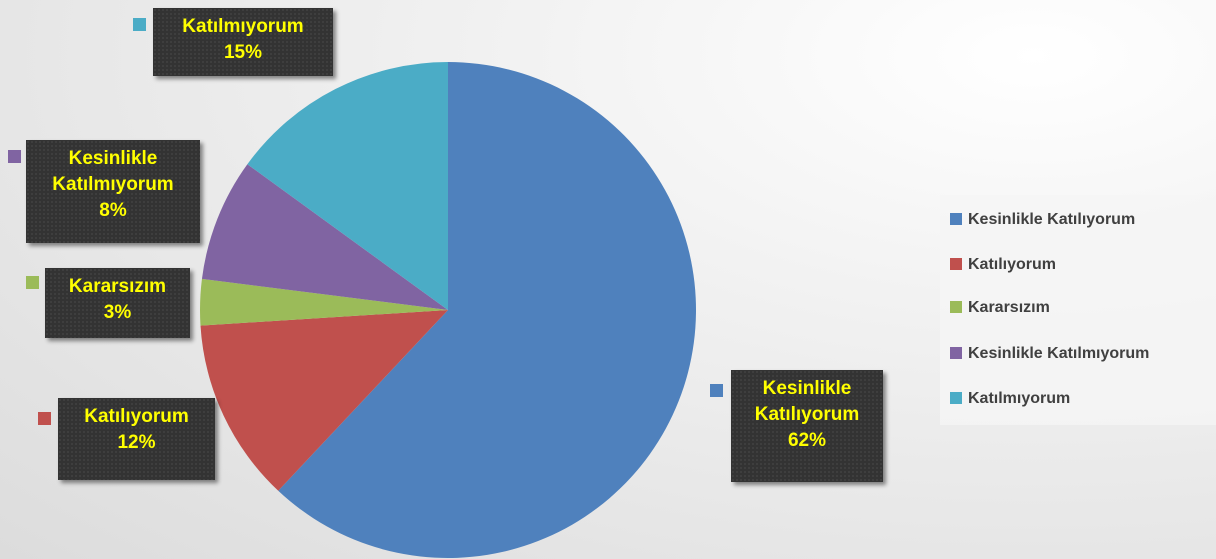 The image size is (1216, 559). I want to click on legend-item: Katılıyorum, so click(1003, 265).